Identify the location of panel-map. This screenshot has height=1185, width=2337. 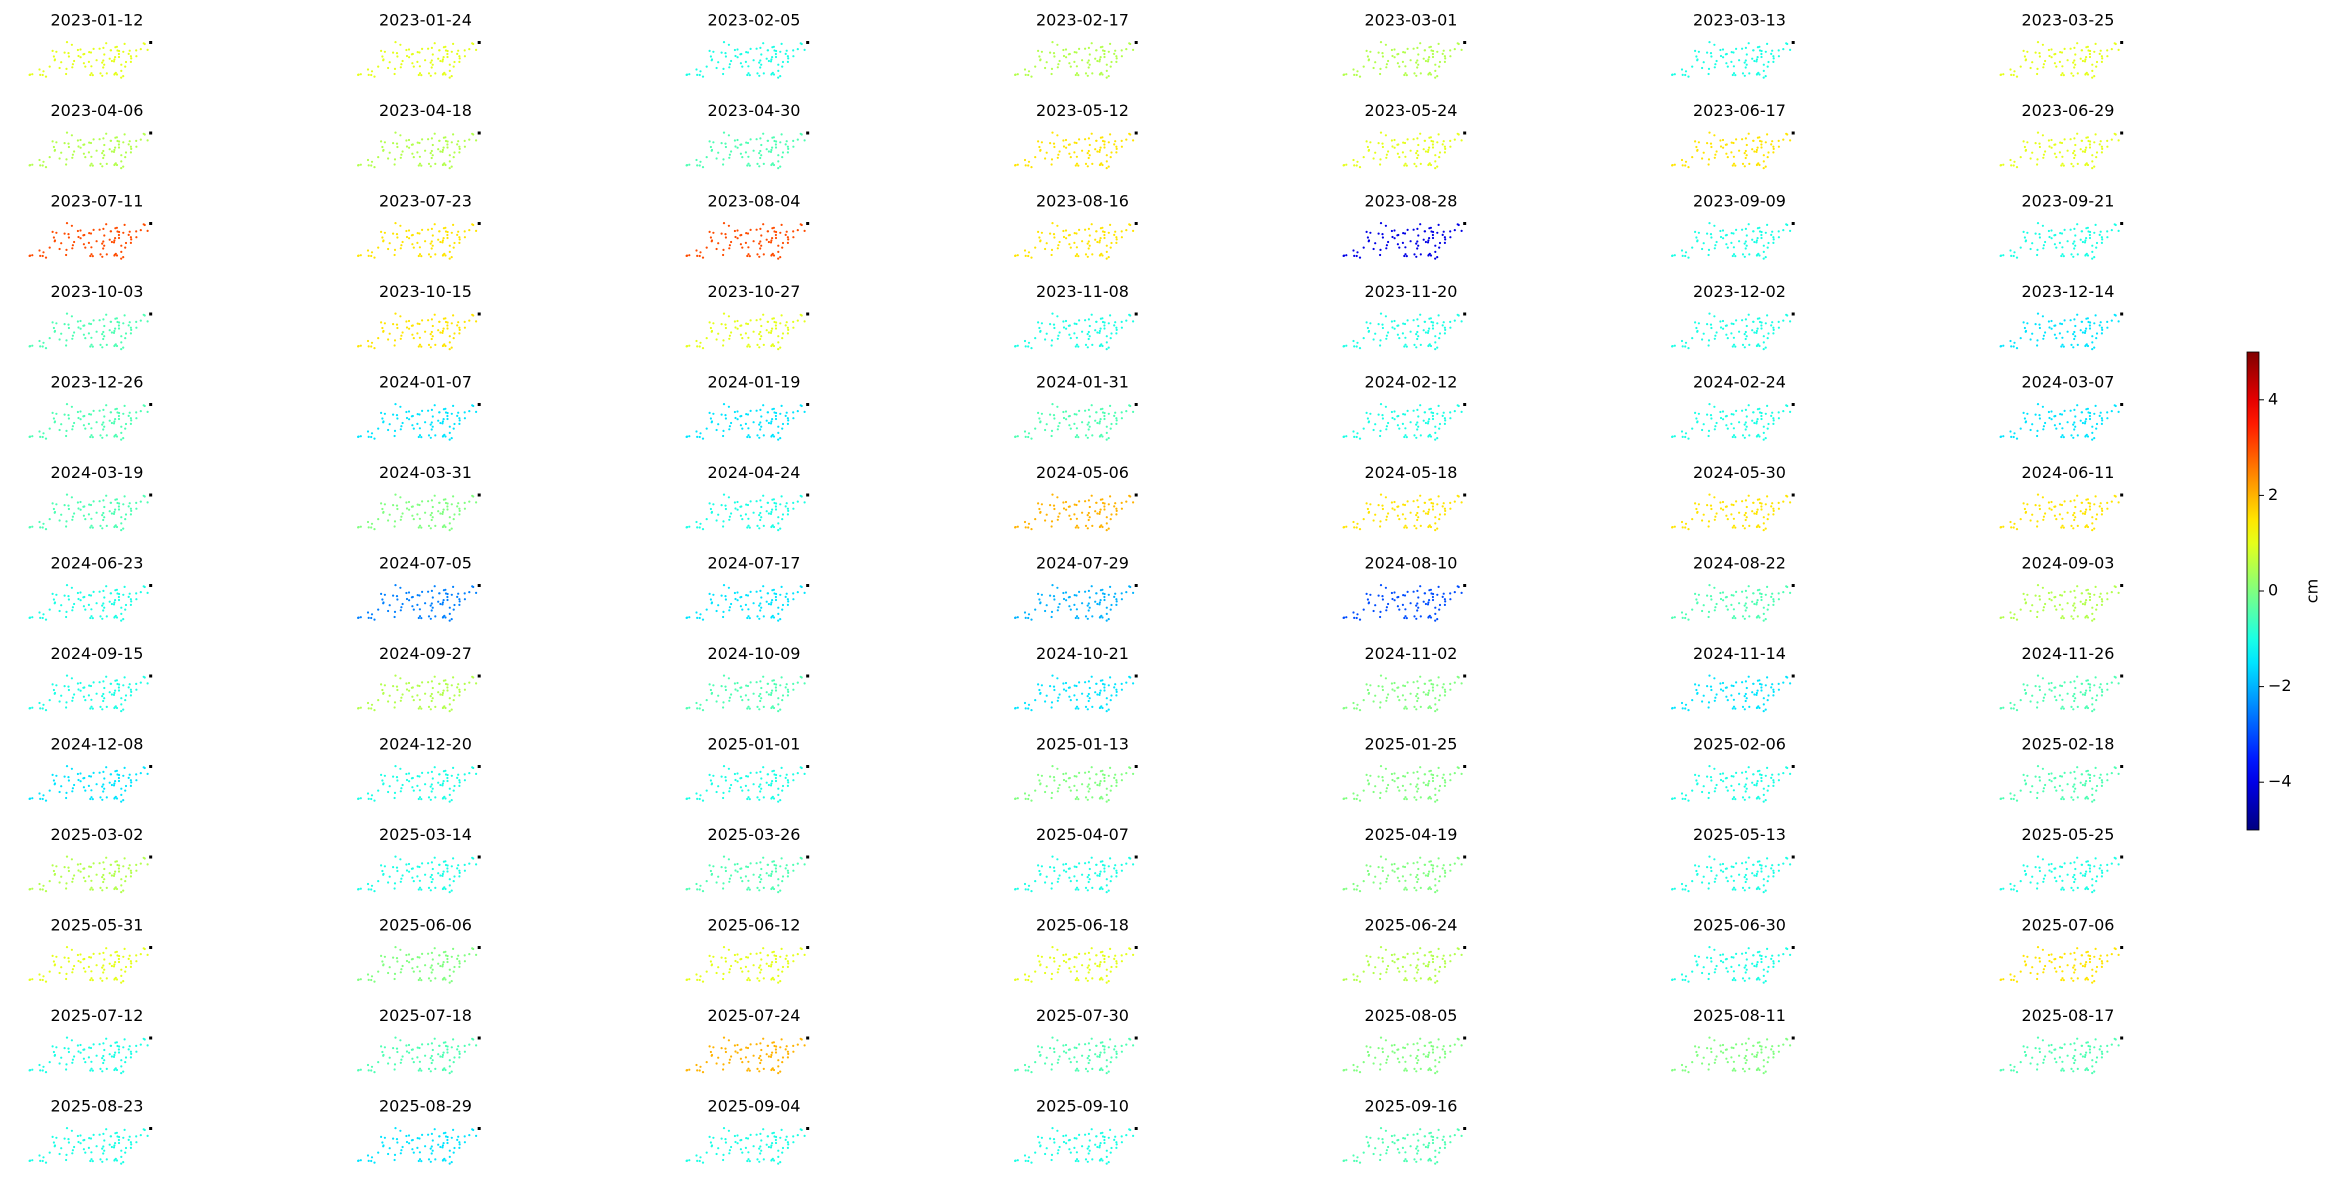
(419, 693).